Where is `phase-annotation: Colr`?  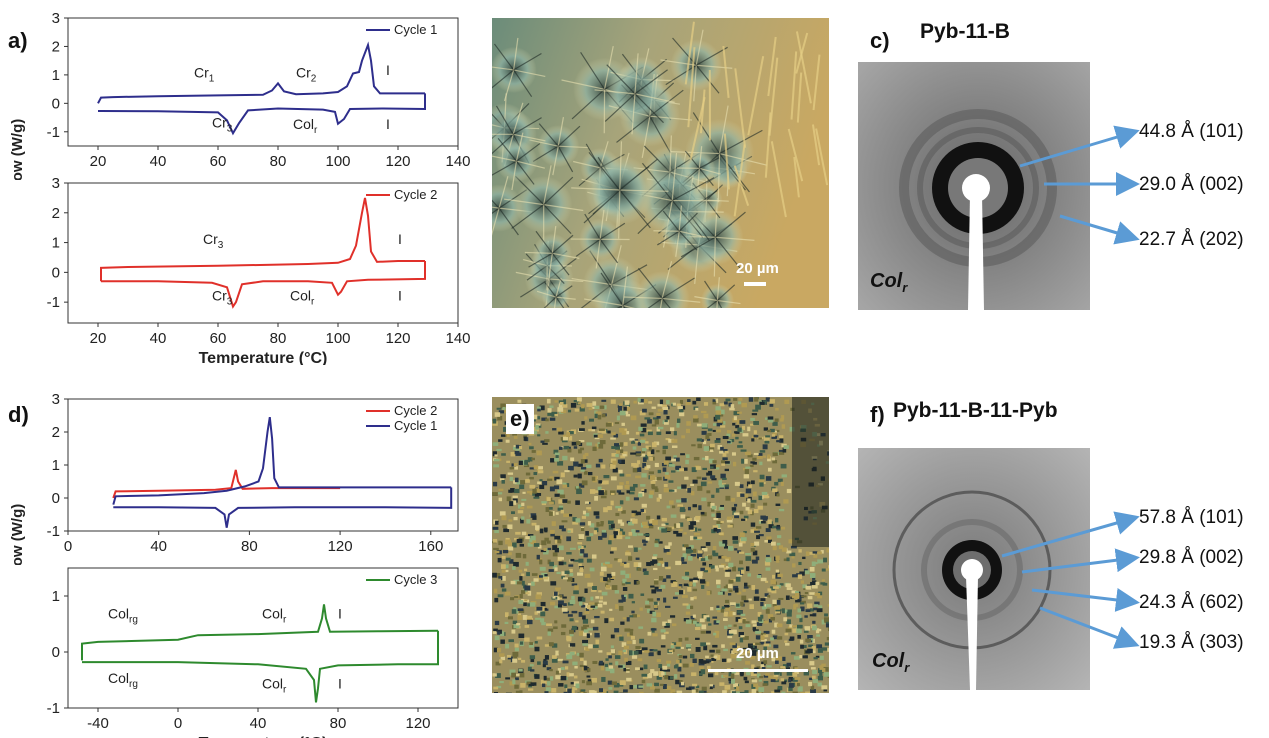 phase-annotation: Colr is located at coordinates (274, 685).